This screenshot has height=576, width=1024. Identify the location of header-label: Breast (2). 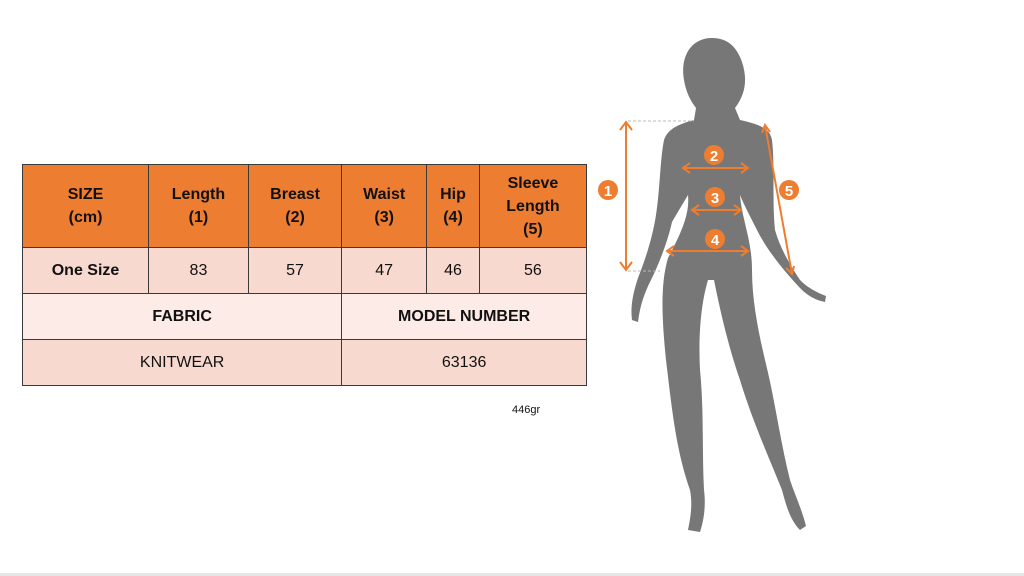
(295, 206).